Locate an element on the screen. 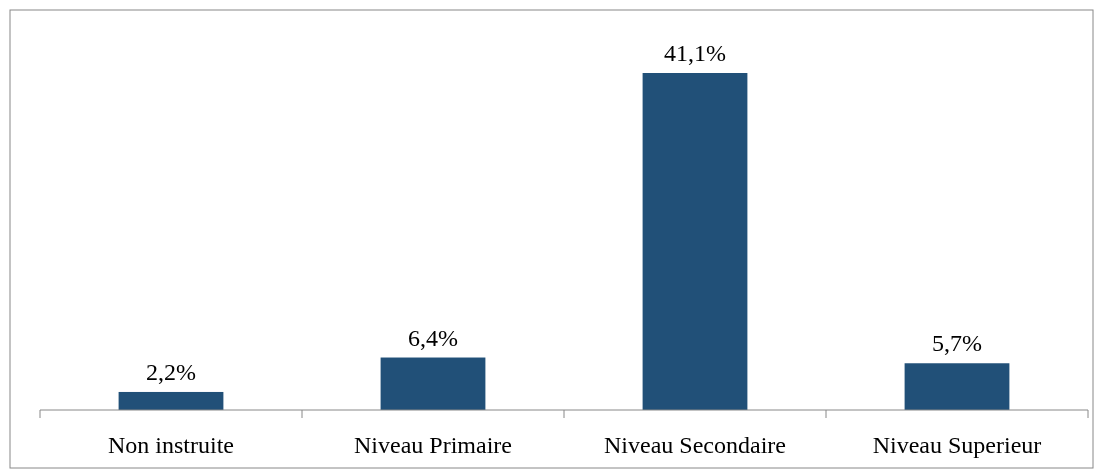 This screenshot has height=474, width=1103. data-label: 2,2% is located at coordinates (171, 371).